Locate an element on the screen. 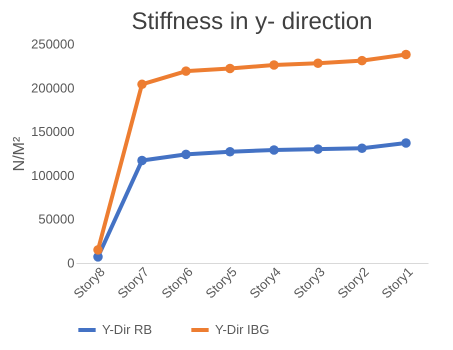 This screenshot has width=453, height=350. y-tick-label: 150000 is located at coordinates (52, 132).